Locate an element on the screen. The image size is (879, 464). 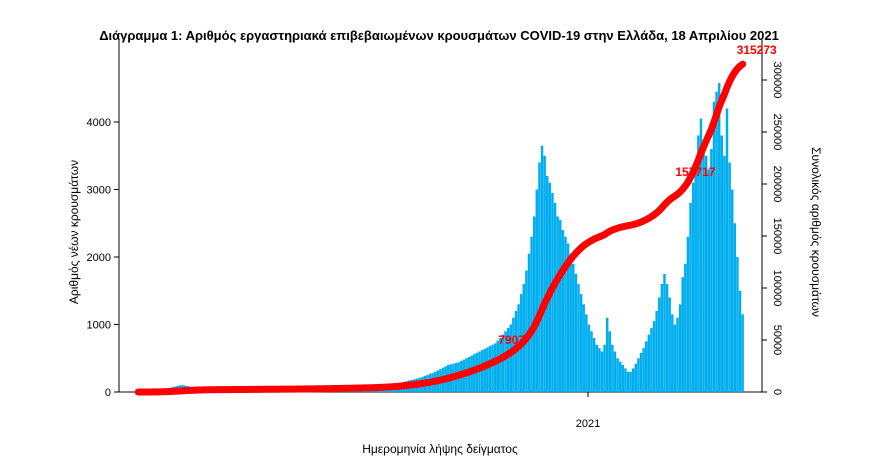
line-annotation: 7907 is located at coordinates (511, 340).